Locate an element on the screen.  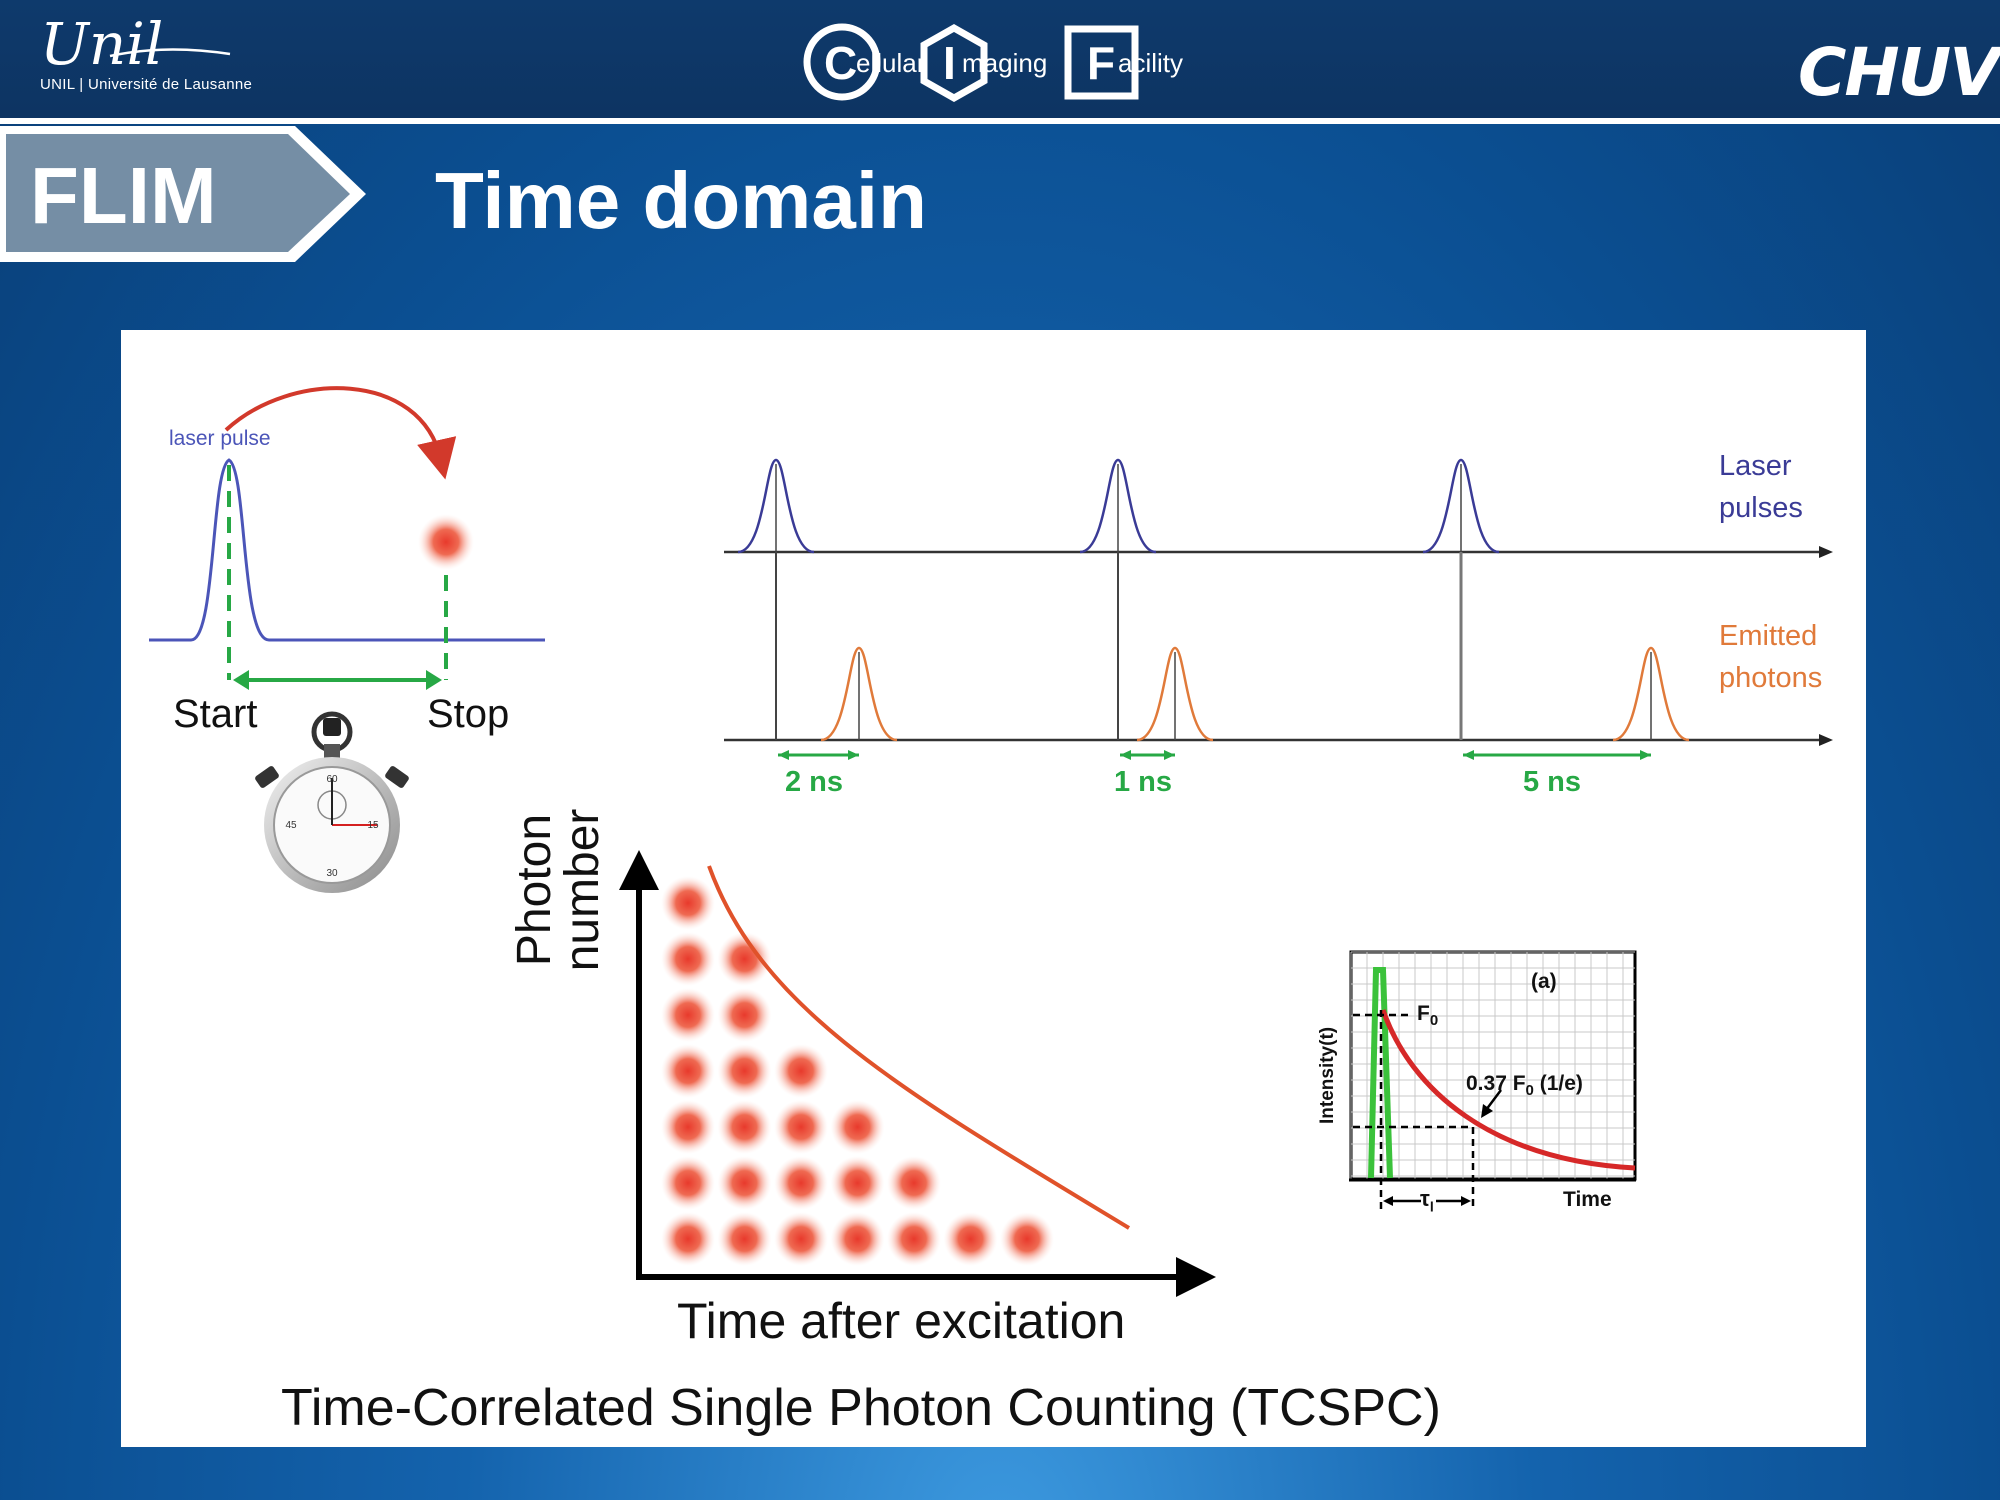
intensity-decay-plot is located at coordinates (1493, 1080).